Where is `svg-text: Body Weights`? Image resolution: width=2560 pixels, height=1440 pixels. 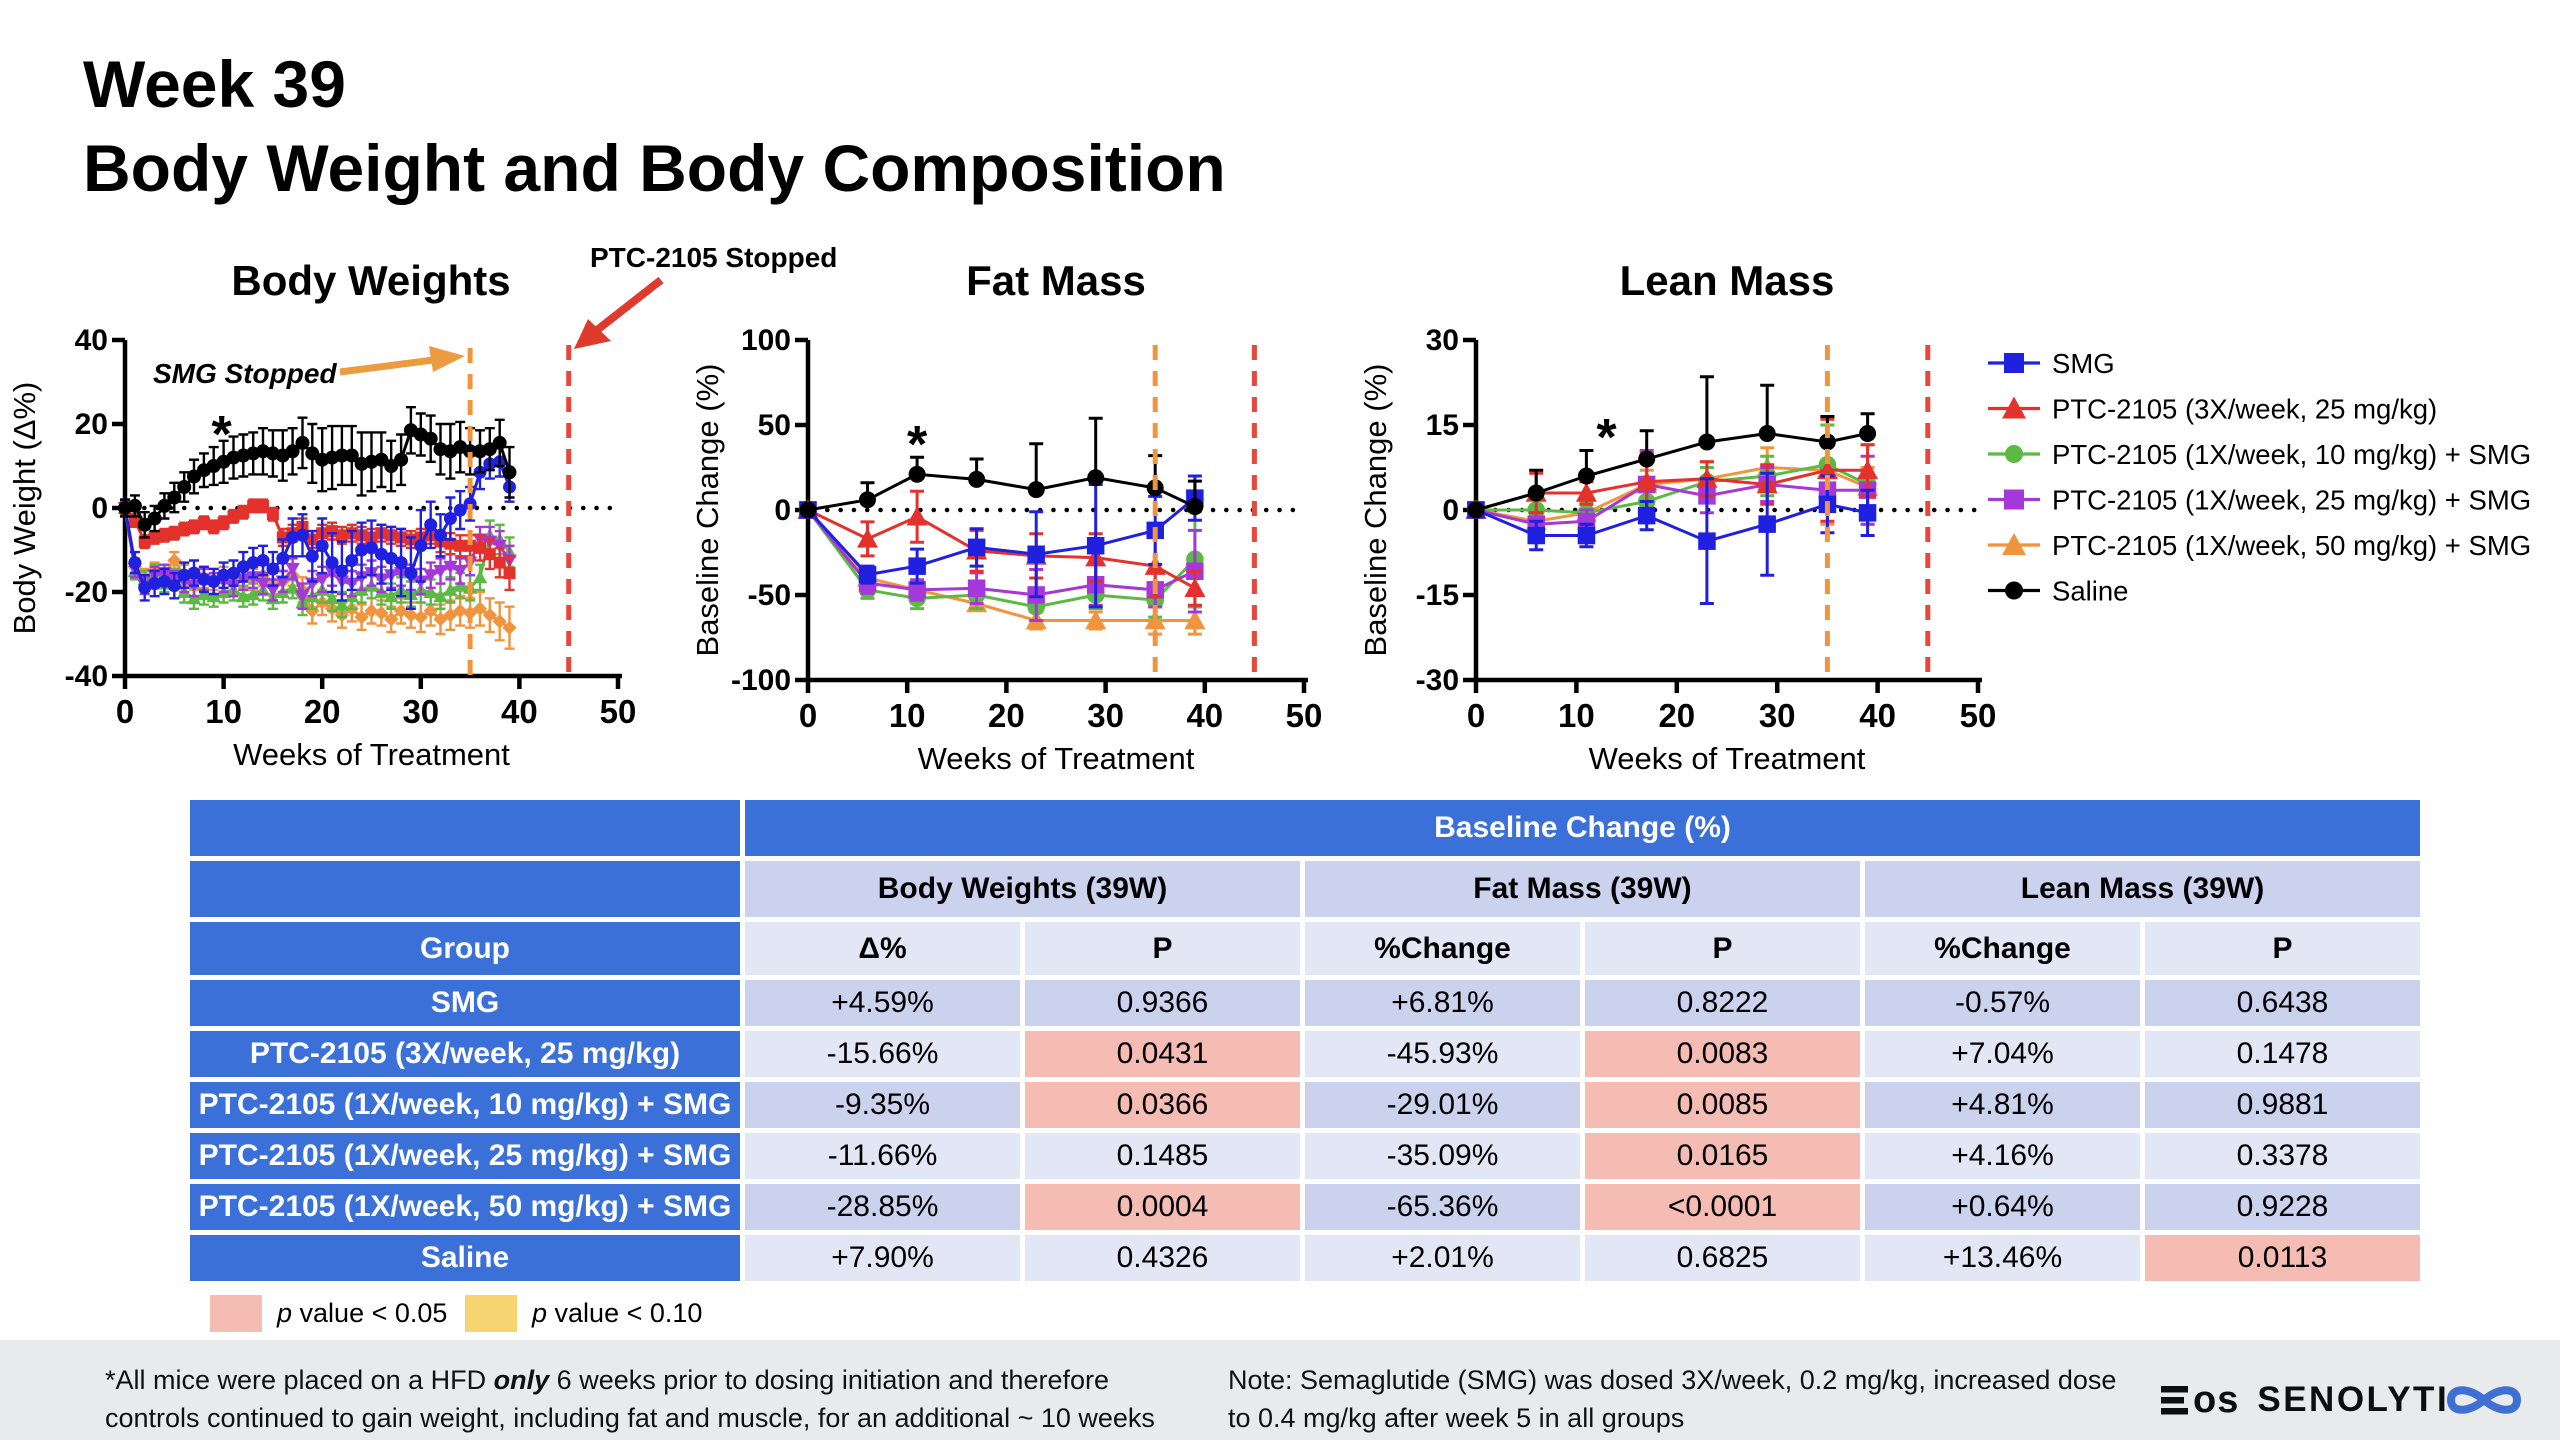 svg-text: Body Weights is located at coordinates (370, 280).